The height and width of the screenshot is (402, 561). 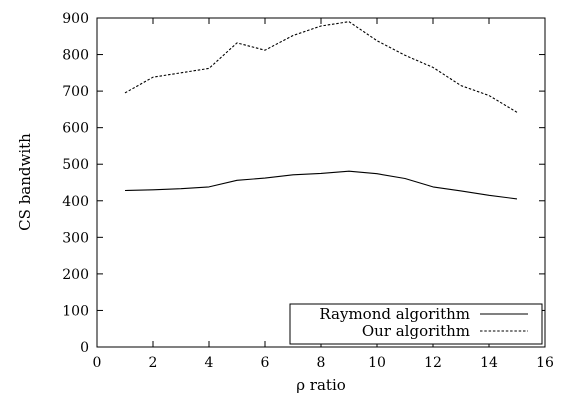 I want to click on x-tick-label: 10, so click(x=377, y=363).